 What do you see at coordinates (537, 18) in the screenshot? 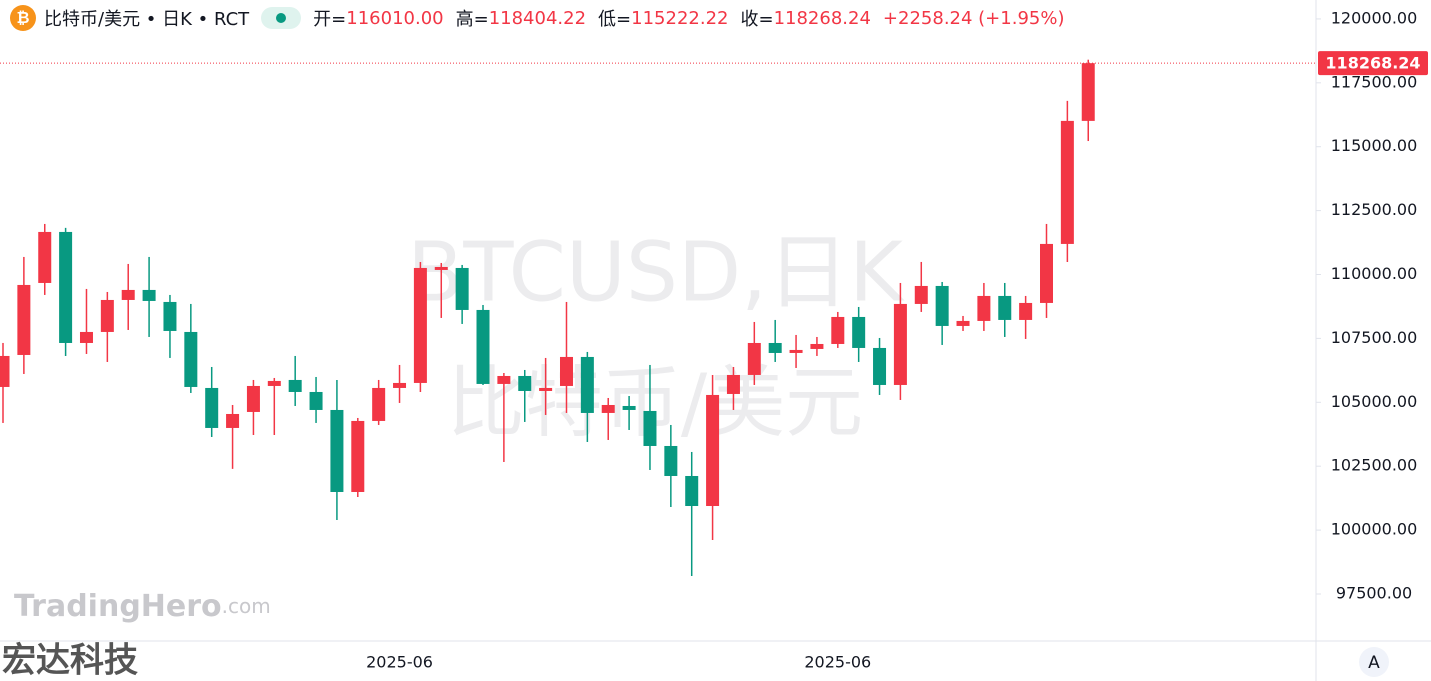
I see `stat-value: 118404.22` at bounding box center [537, 18].